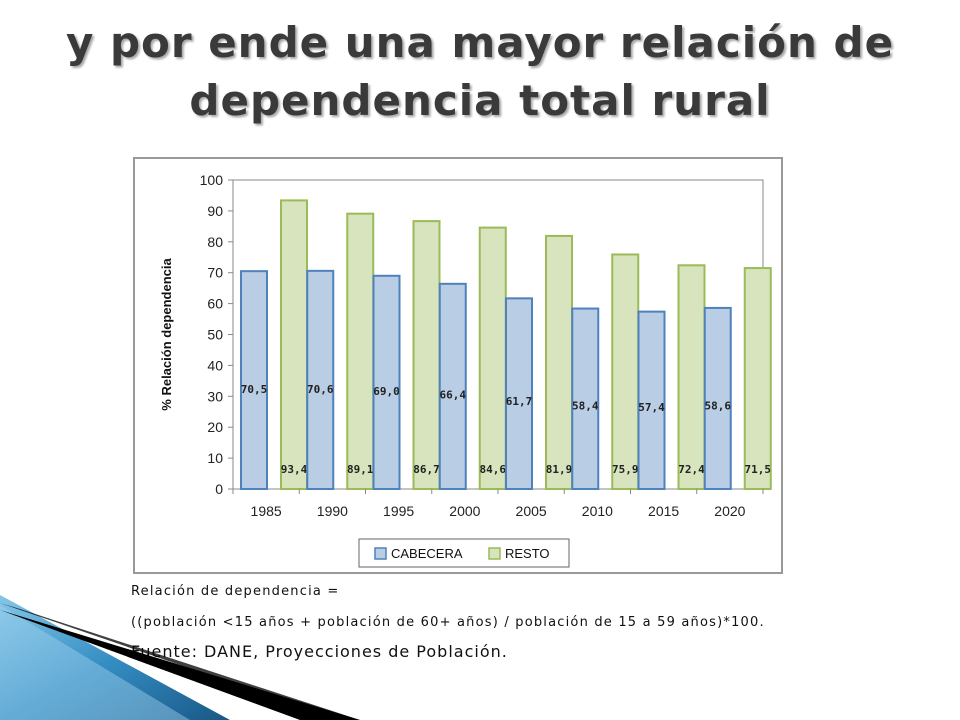 Image resolution: width=960 pixels, height=720 pixels. What do you see at coordinates (219, 489) in the screenshot?
I see `y-tick-label: 0` at bounding box center [219, 489].